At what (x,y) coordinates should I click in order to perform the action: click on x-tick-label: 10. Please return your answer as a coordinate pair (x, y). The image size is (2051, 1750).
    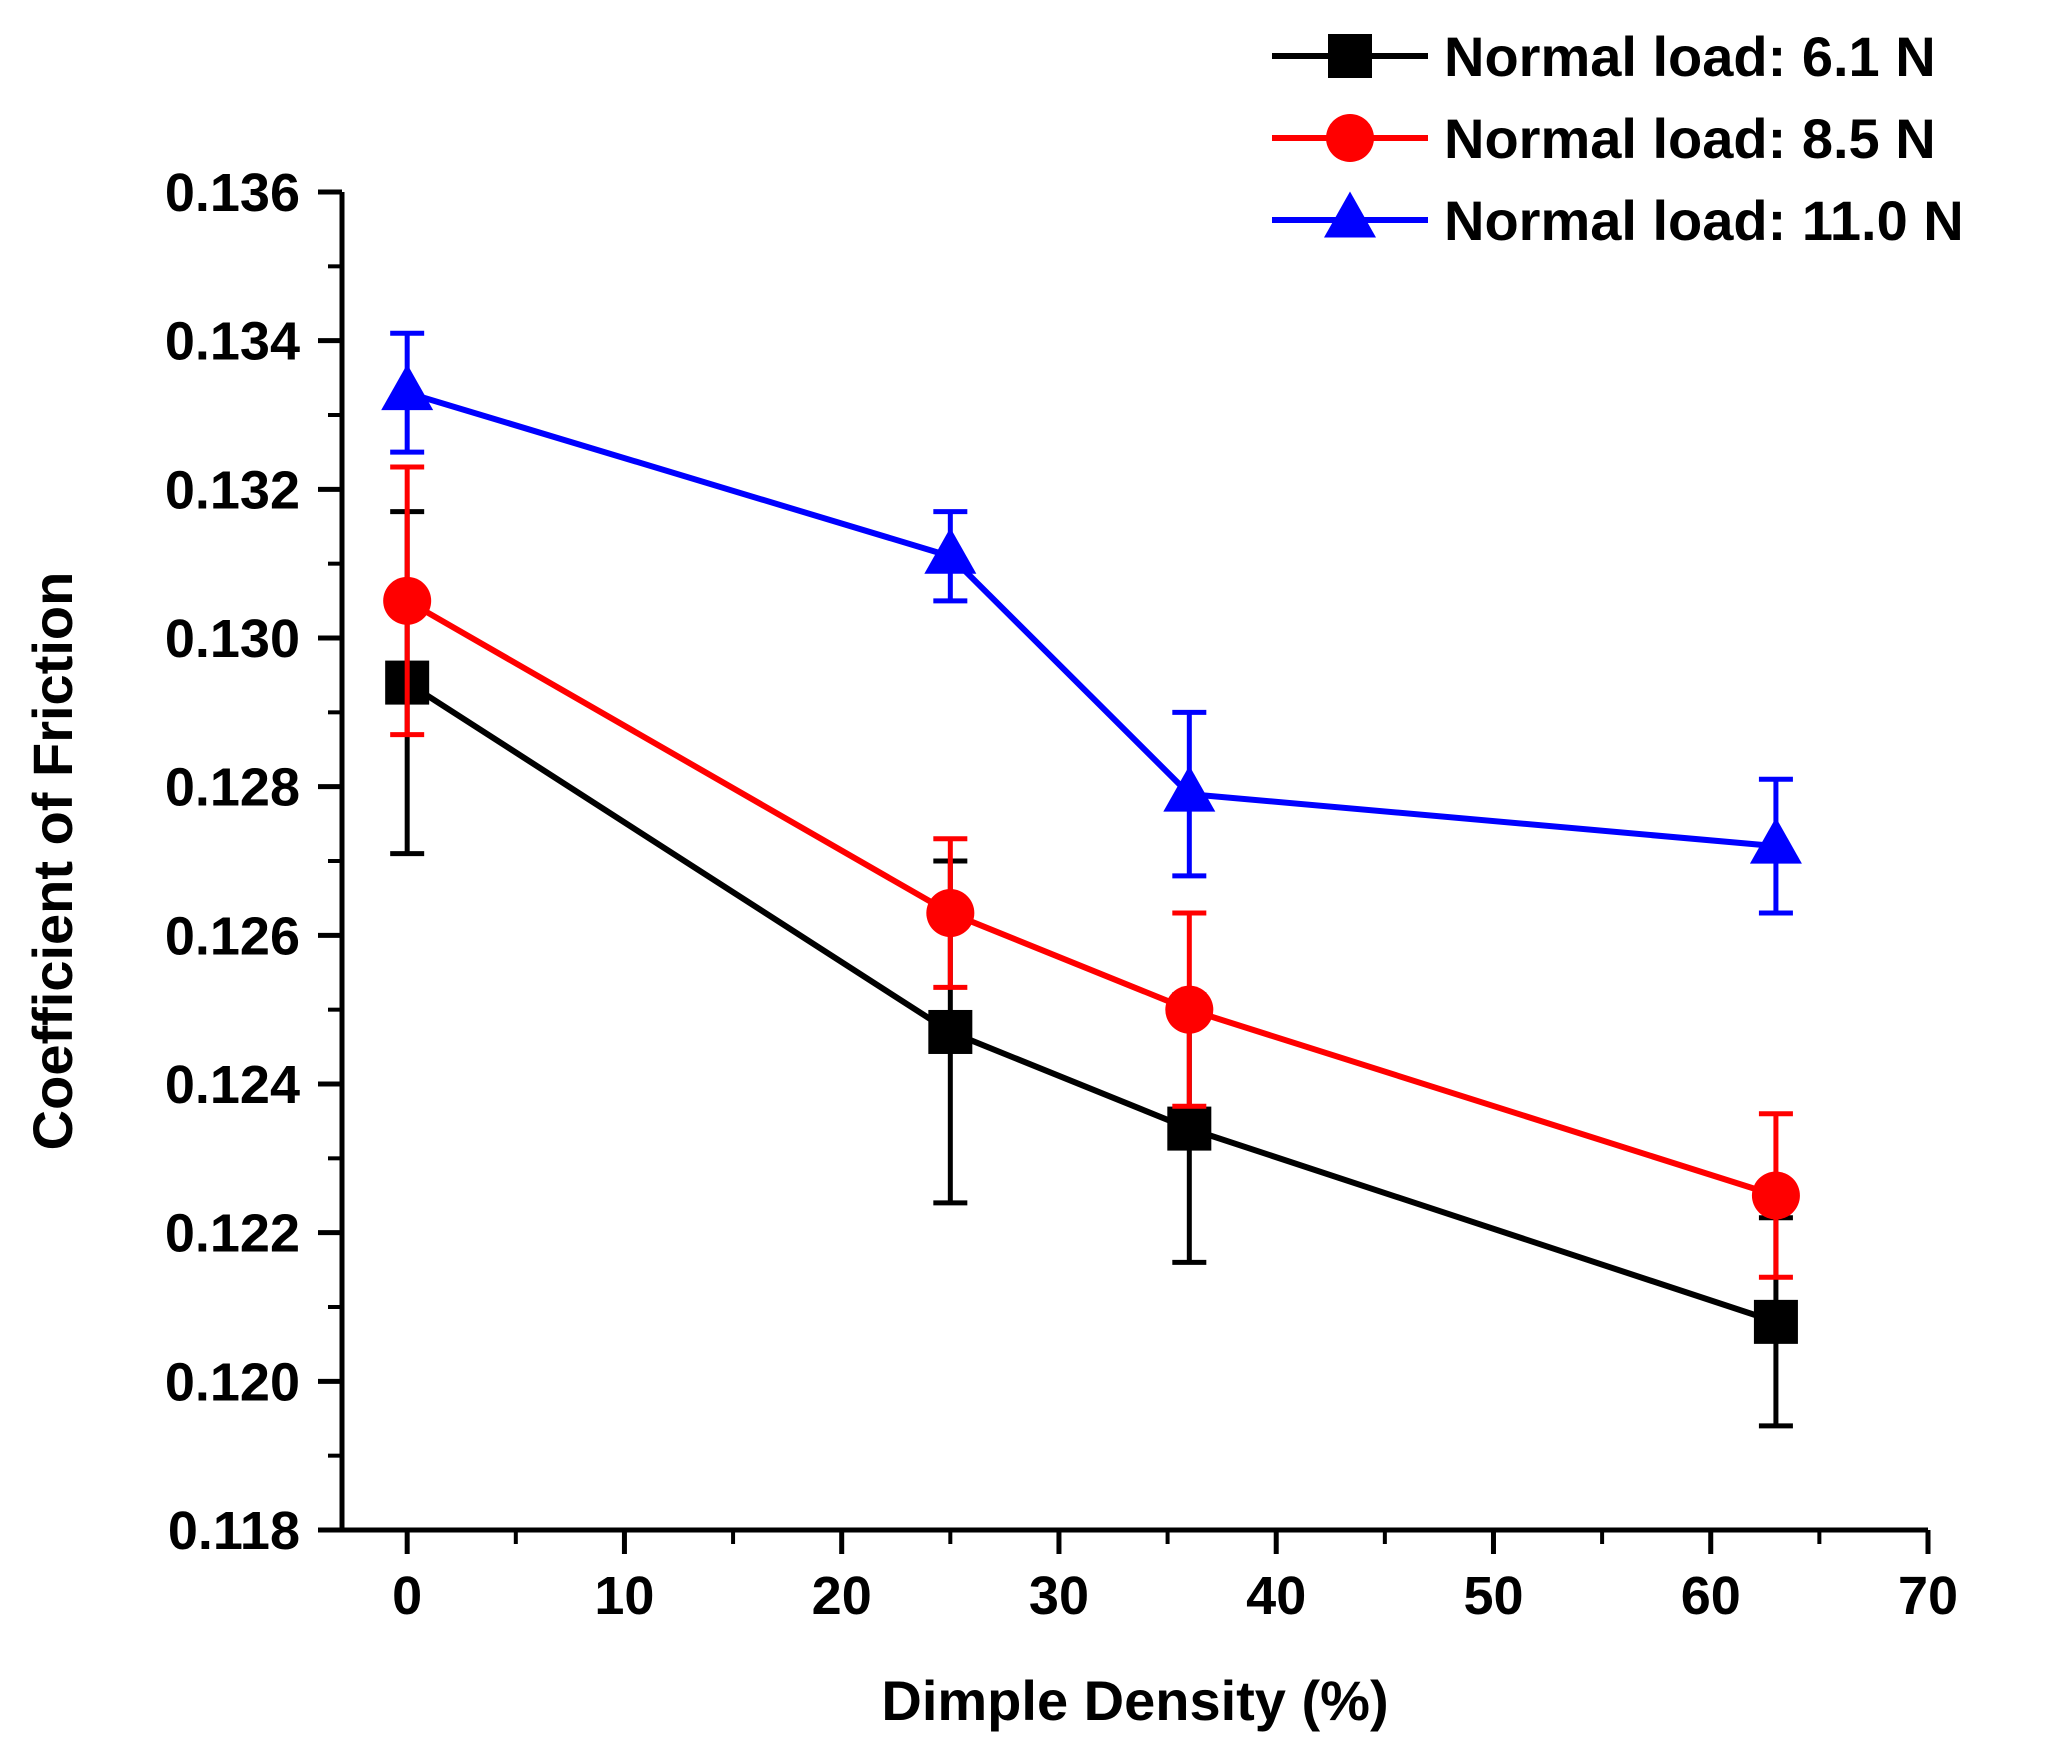
    Looking at the image, I should click on (624, 1596).